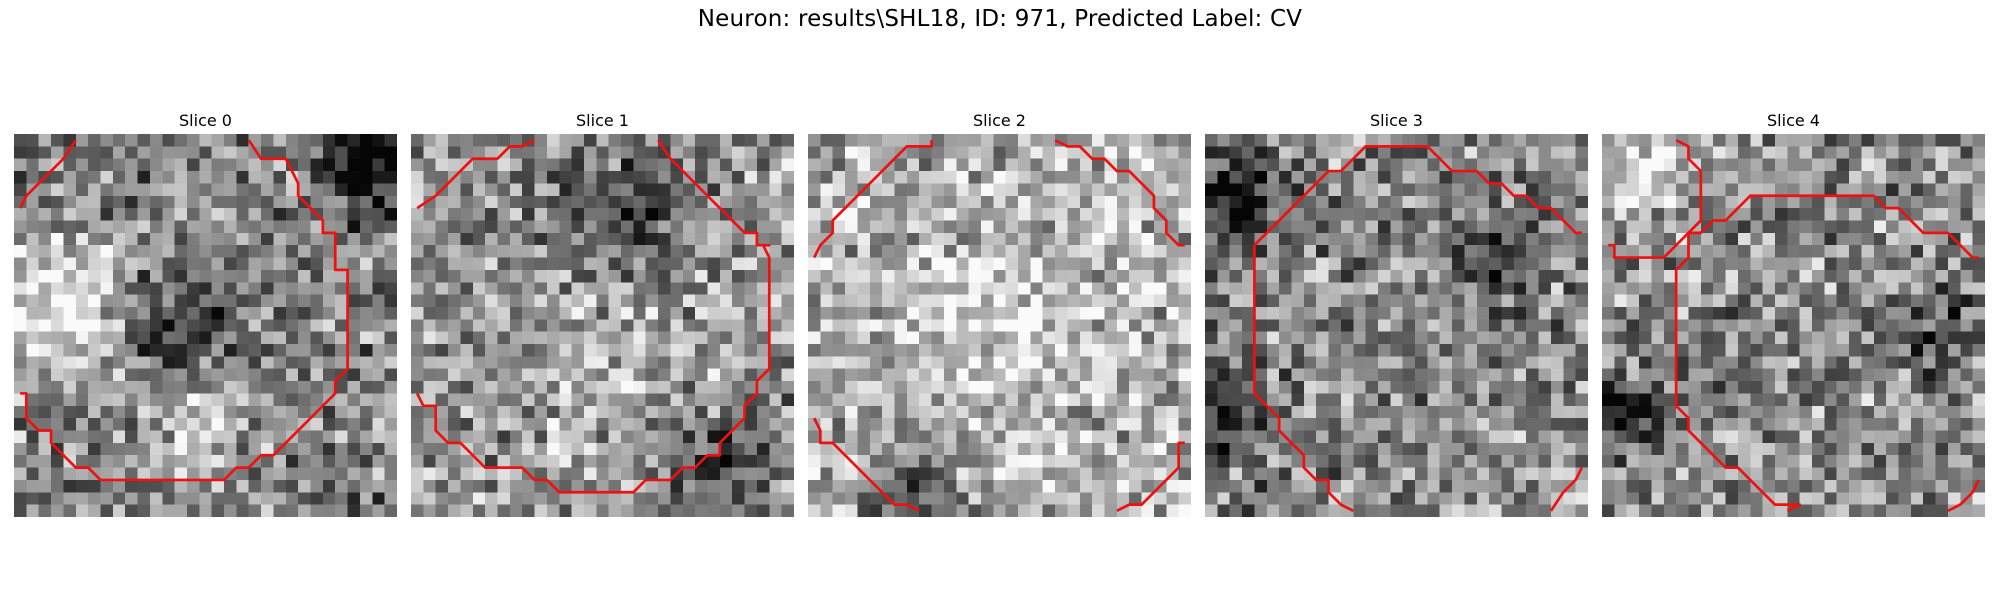 The height and width of the screenshot is (600, 2000). I want to click on contour-line, so click(1793, 226).